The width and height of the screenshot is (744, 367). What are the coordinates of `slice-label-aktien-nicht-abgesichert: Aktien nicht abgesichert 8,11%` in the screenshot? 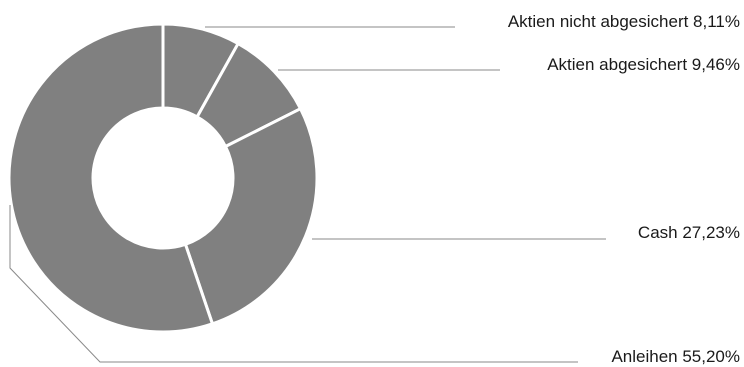 It's located at (624, 21).